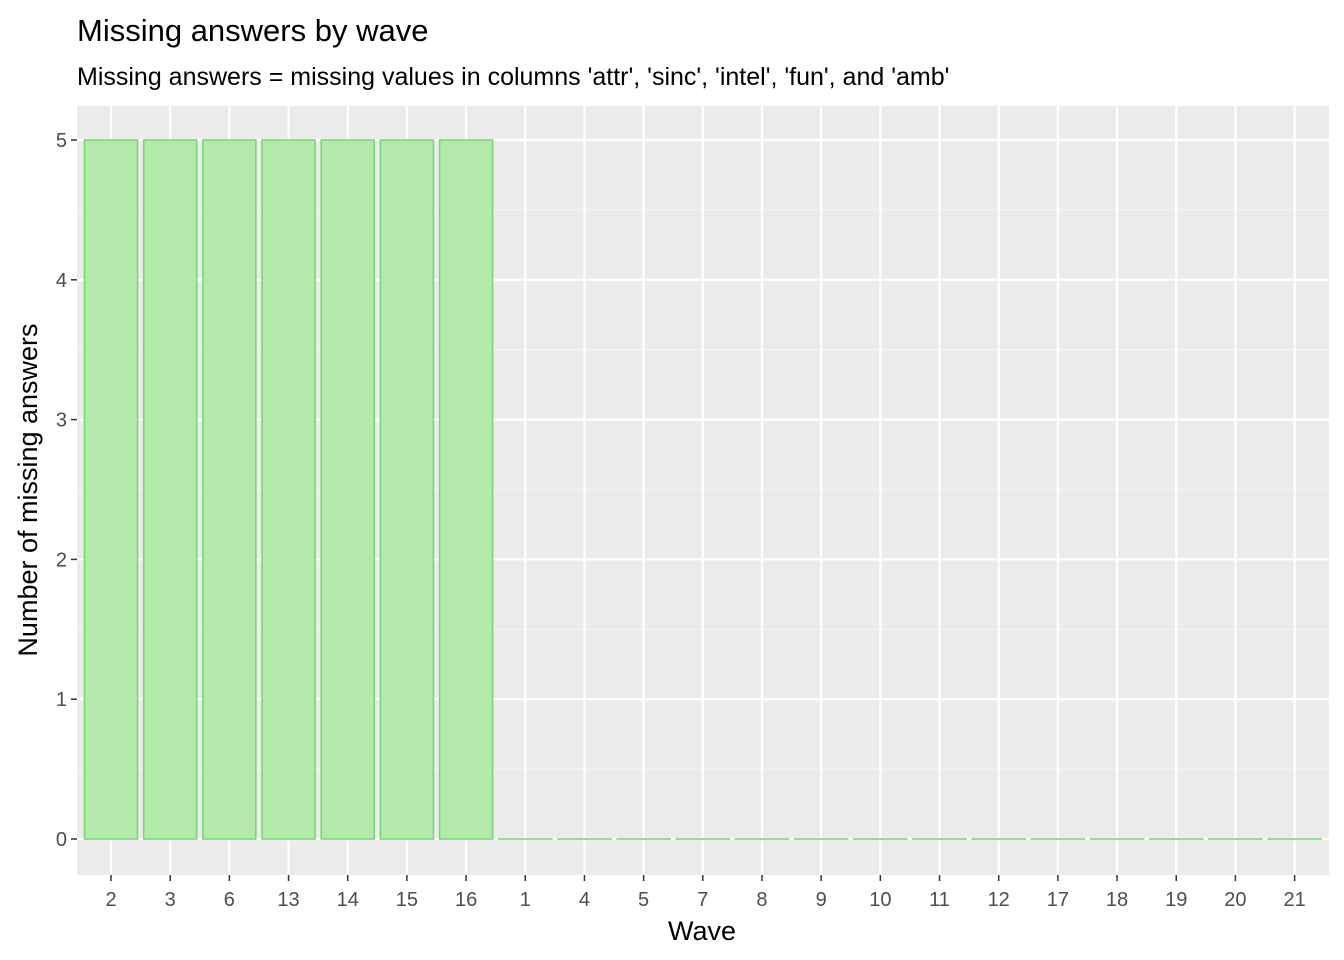 This screenshot has height=960, width=1344. What do you see at coordinates (252, 30) in the screenshot?
I see `chart-title: Missing answers by wave` at bounding box center [252, 30].